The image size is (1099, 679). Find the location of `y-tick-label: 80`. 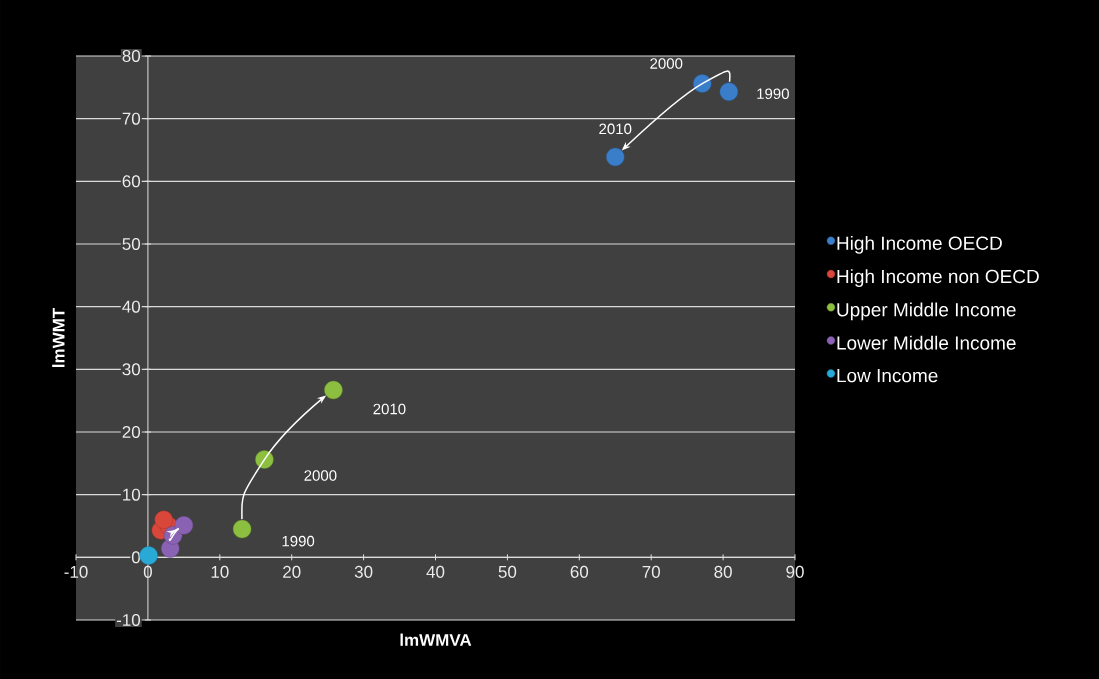

y-tick-label: 80 is located at coordinates (131, 56).